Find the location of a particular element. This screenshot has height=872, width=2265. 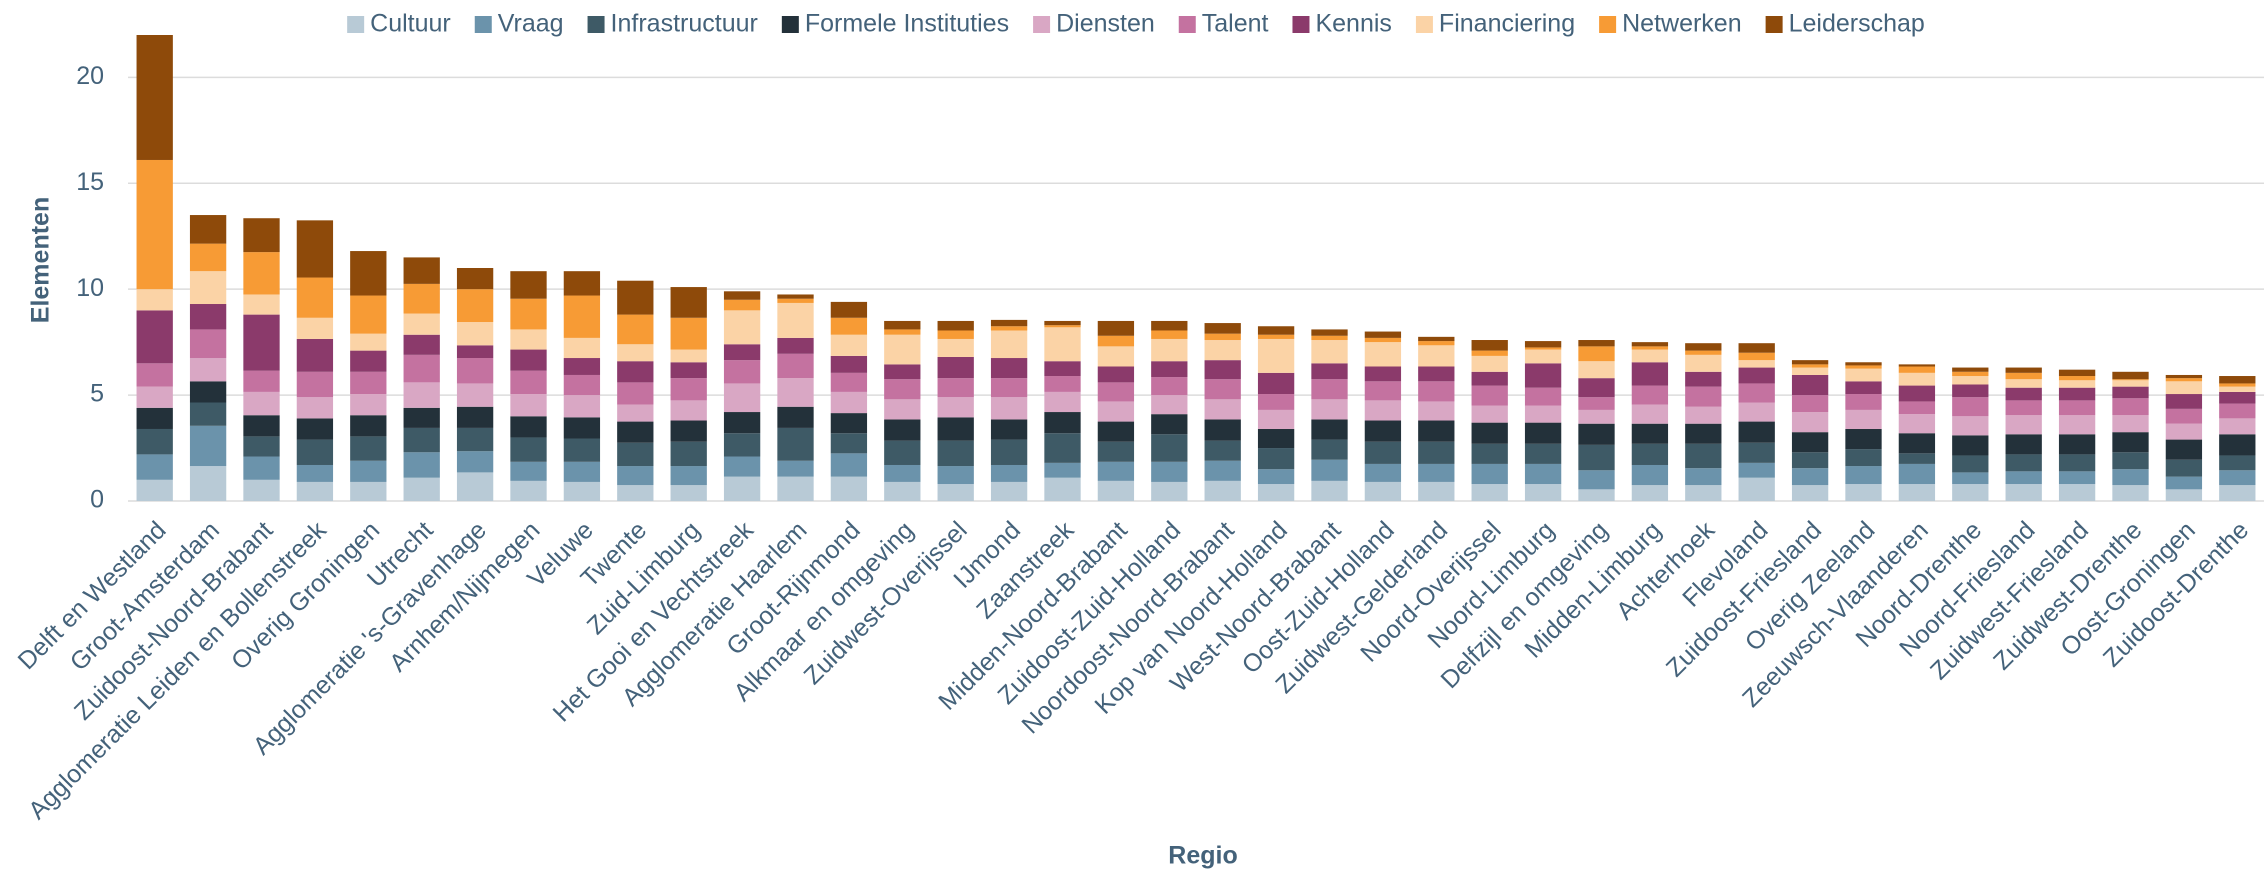

legend-label: Formele Instituties is located at coordinates (907, 24).